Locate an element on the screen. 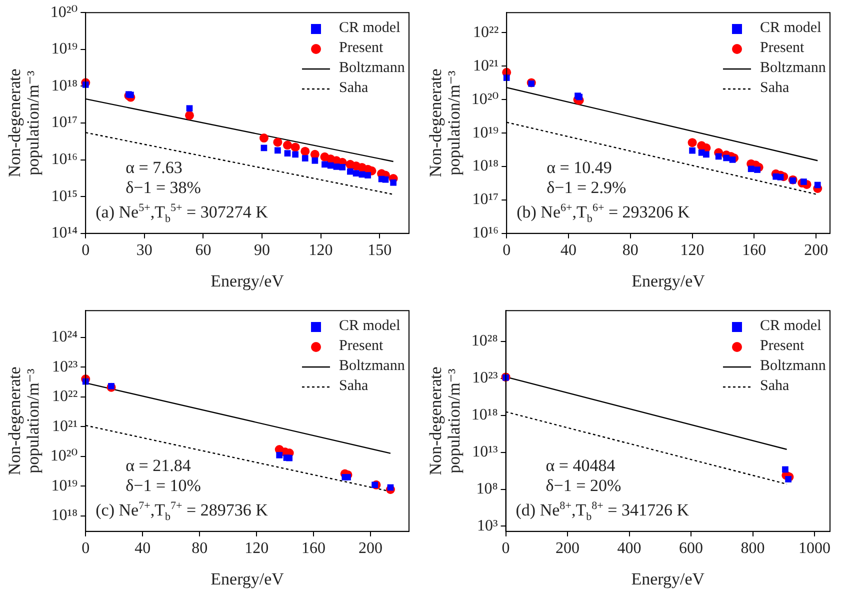 This screenshot has width=843, height=597. annotation: α = 10.49 is located at coordinates (579, 168).